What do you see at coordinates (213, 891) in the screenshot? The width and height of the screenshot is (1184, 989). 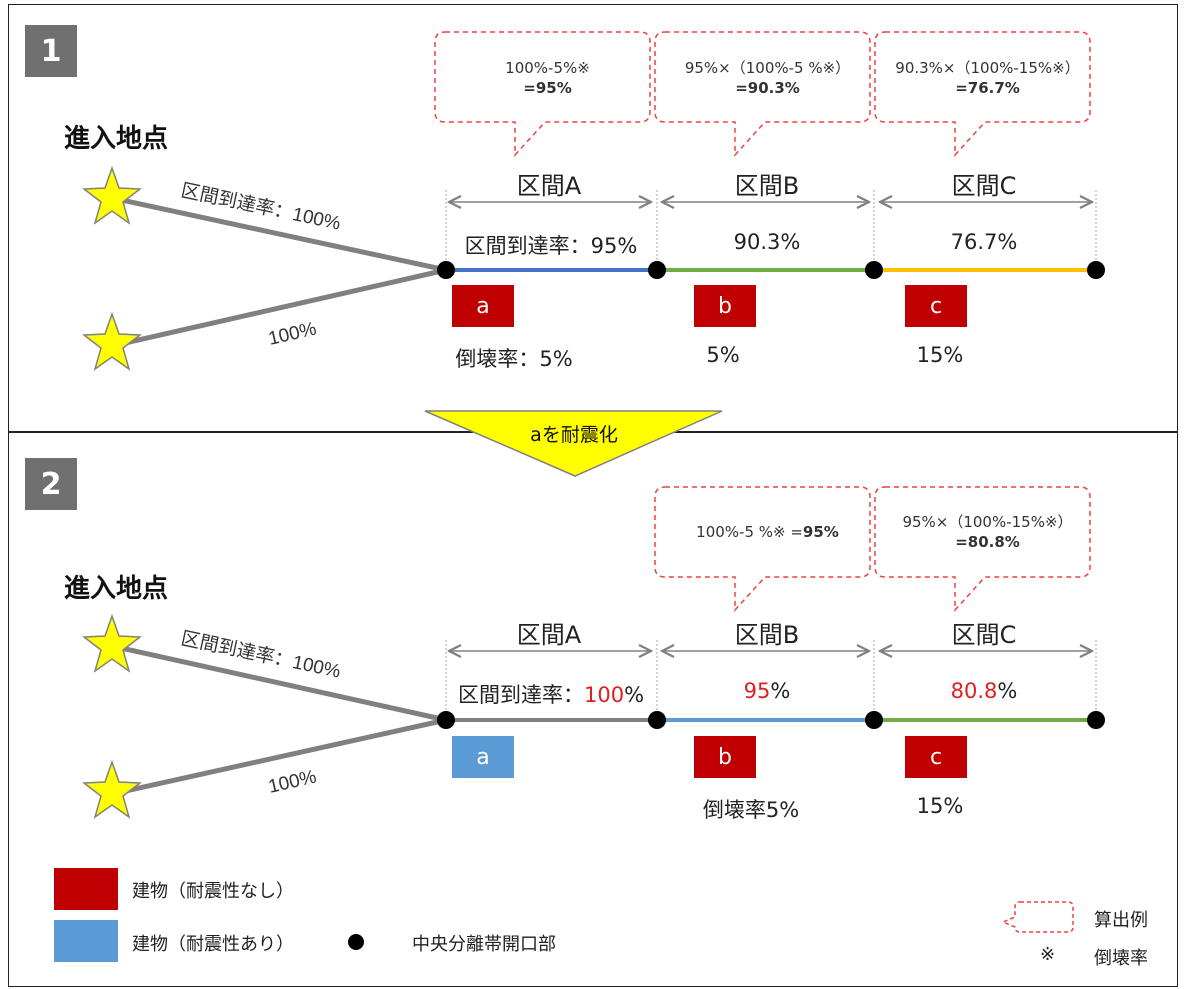 I see `legend-unseismic-label: 建物（耐震性なし）` at bounding box center [213, 891].